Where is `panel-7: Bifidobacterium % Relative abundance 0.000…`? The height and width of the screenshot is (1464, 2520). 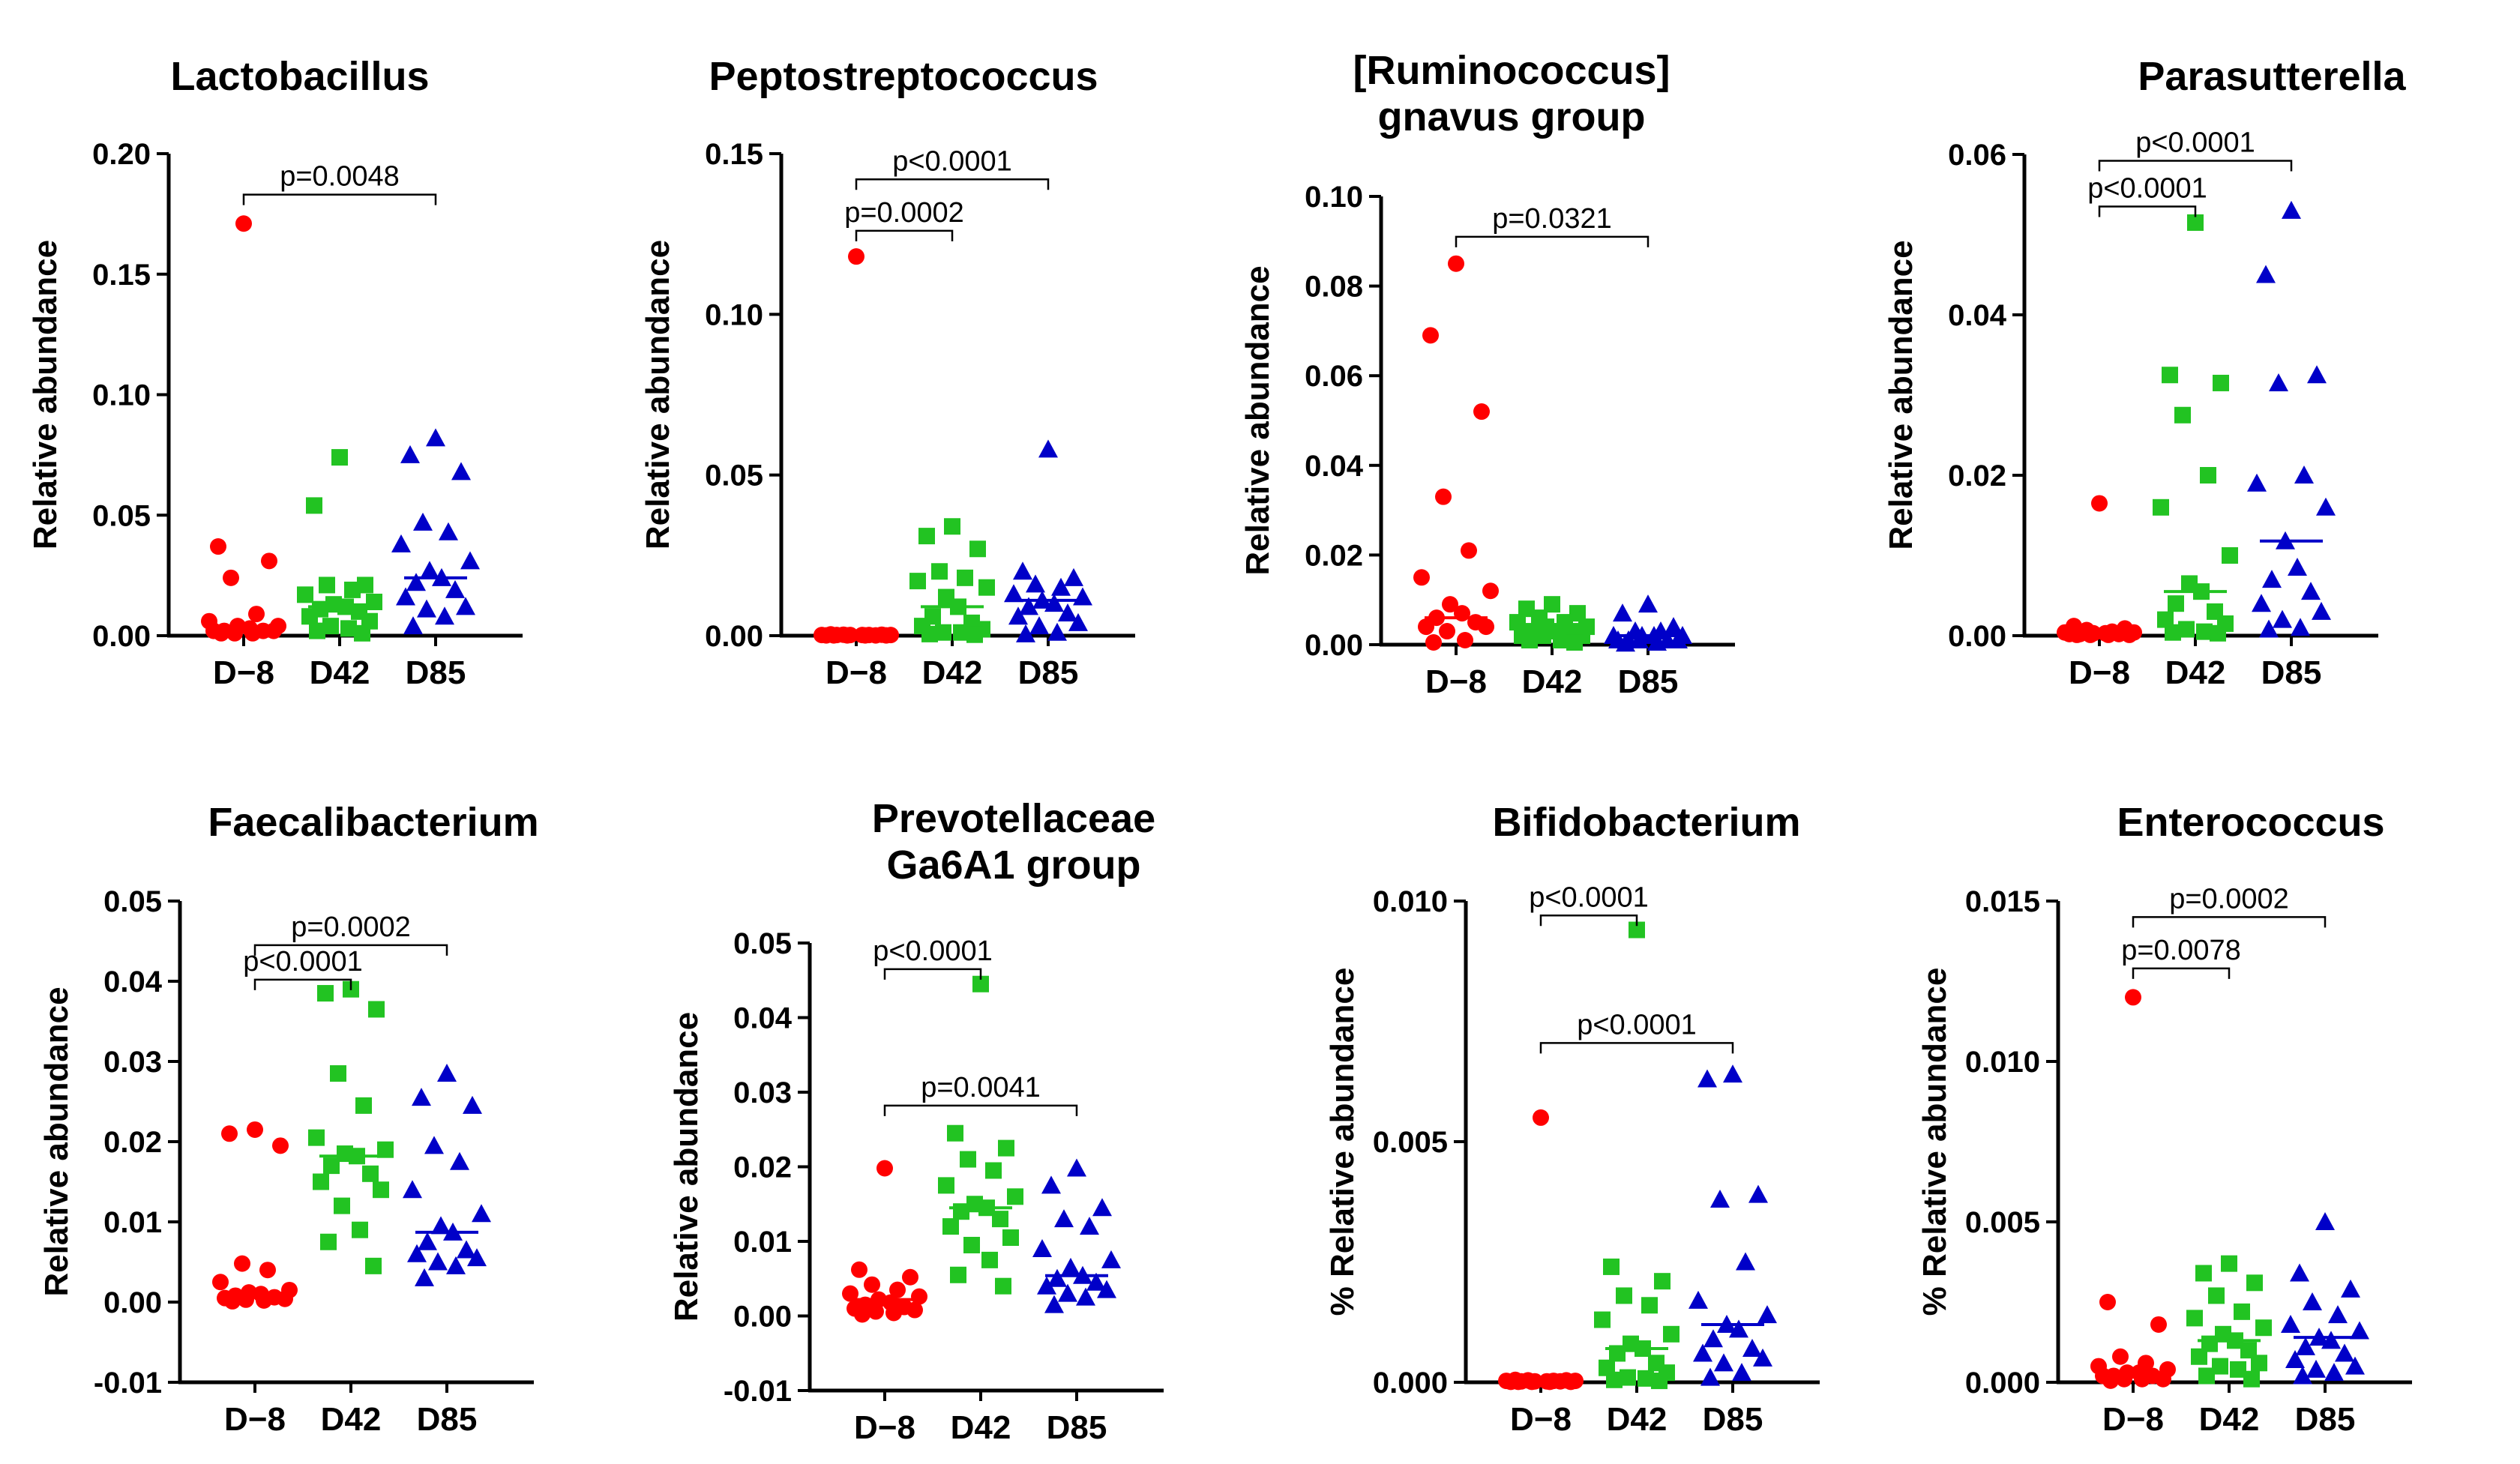
panel-7: Bifidobacterium % Relative abundance 0.000… is located at coordinates (1572, 1119).